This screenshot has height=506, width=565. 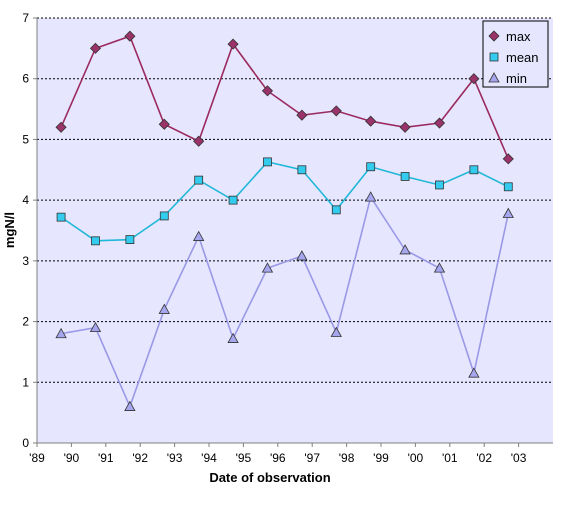 What do you see at coordinates (484, 458) in the screenshot?
I see `x-tick-label: '02` at bounding box center [484, 458].